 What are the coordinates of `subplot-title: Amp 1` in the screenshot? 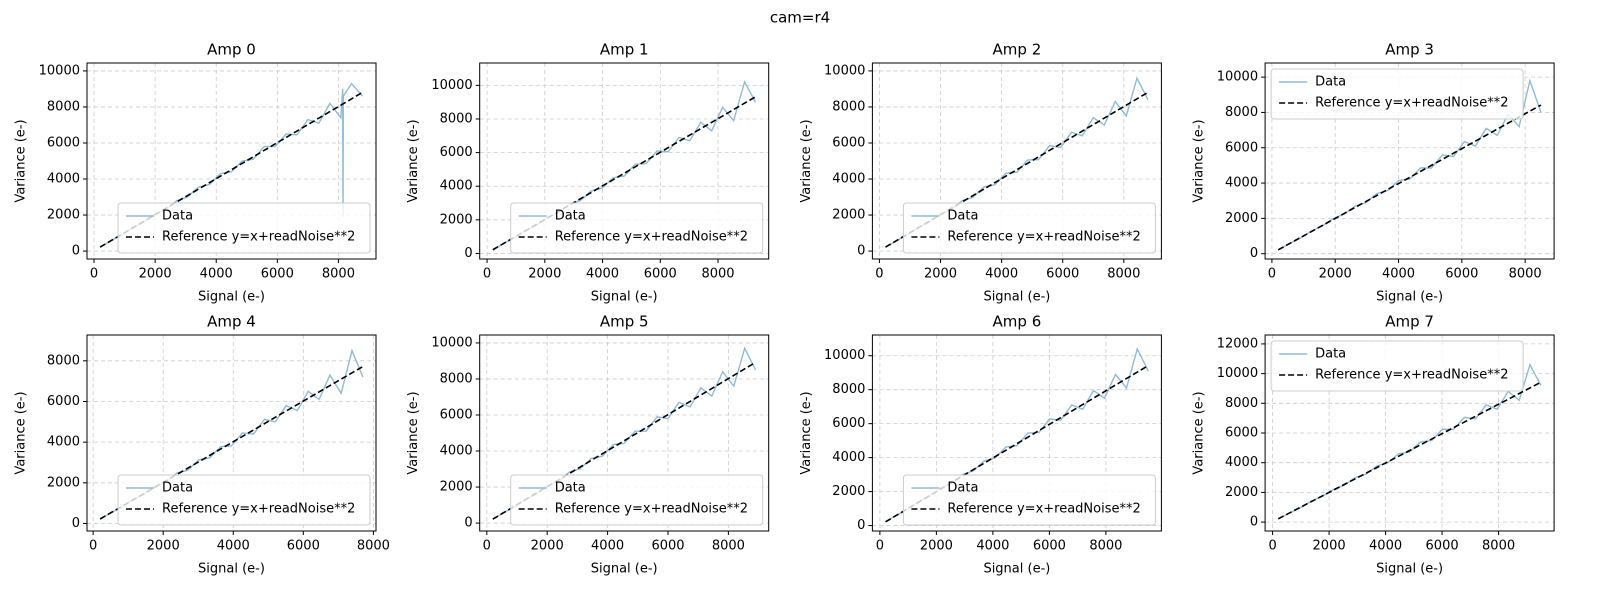 It's located at (624, 50).